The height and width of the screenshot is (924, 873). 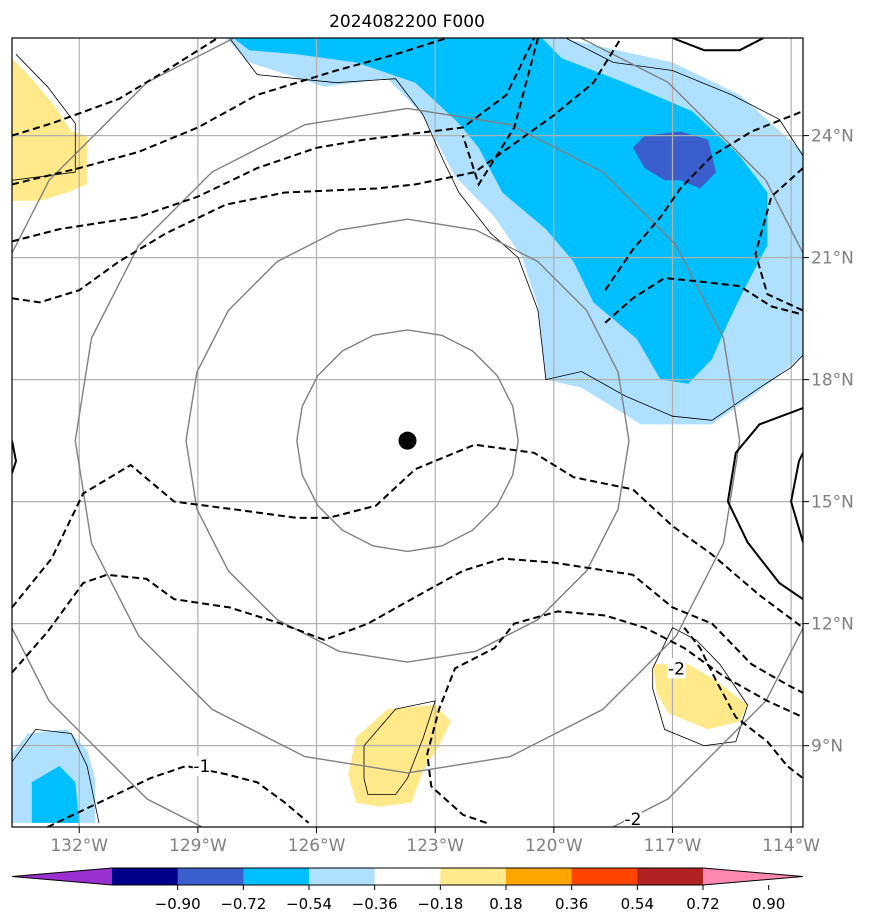 What do you see at coordinates (505, 904) in the screenshot?
I see `colorbar-label: 0.18` at bounding box center [505, 904].